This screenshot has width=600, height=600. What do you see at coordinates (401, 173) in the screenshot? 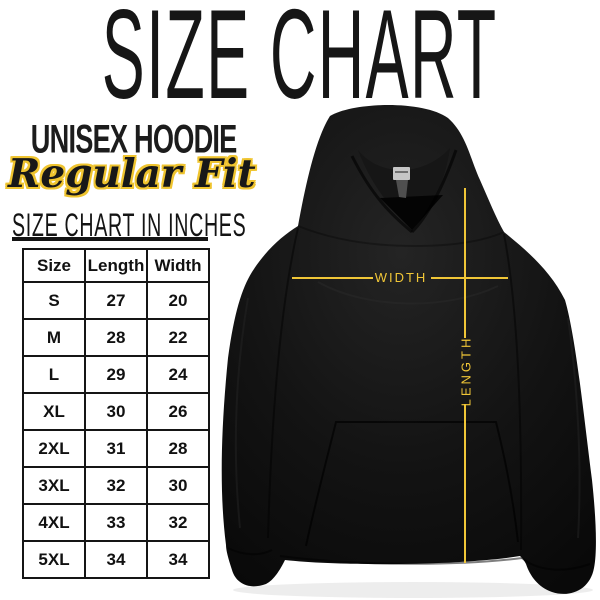
I see `neck-tag` at bounding box center [401, 173].